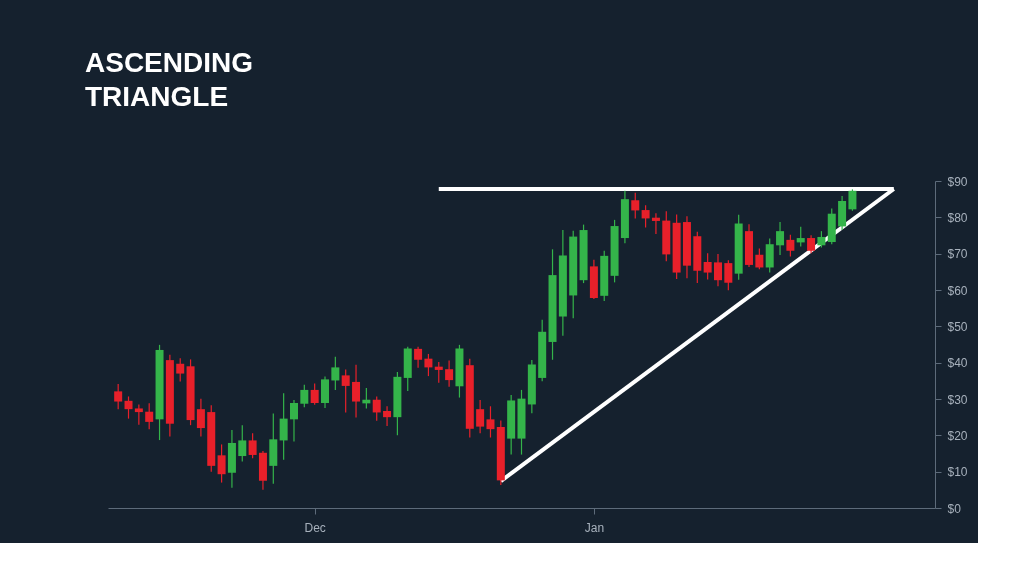  I want to click on y-tick-label: $60, so click(957, 290).